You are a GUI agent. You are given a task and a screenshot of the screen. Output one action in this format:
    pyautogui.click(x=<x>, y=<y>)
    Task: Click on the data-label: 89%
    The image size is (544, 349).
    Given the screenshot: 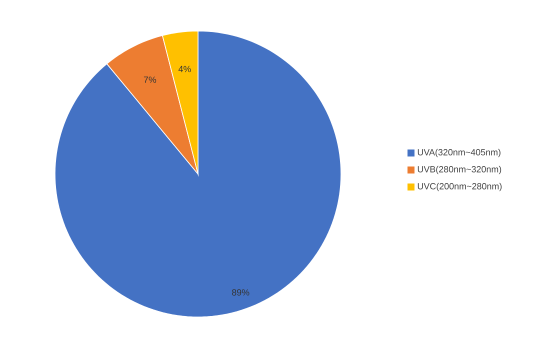 What is the action you would take?
    pyautogui.click(x=241, y=292)
    